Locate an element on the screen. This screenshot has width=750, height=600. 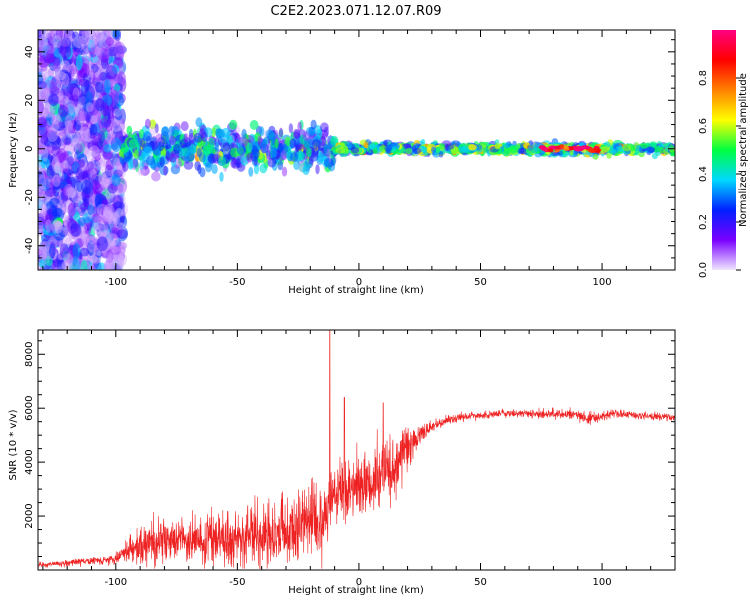
spectrogram-y-tick-label: -40 is located at coordinates (29, 246).